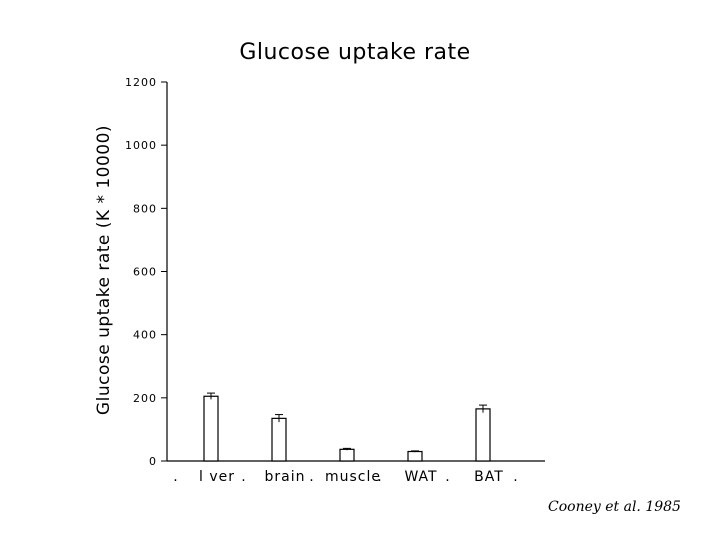 Image resolution: width=720 pixels, height=540 pixels. I want to click on x-category-label: BAT, so click(489, 477).